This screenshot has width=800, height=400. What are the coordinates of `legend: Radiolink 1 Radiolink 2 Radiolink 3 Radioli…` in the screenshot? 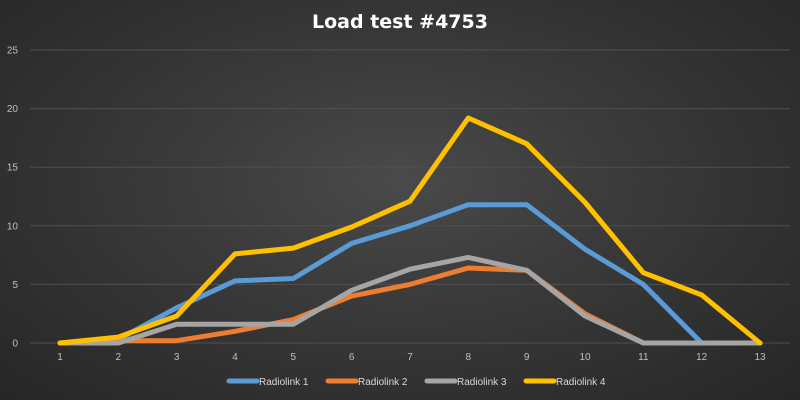 It's located at (416, 382).